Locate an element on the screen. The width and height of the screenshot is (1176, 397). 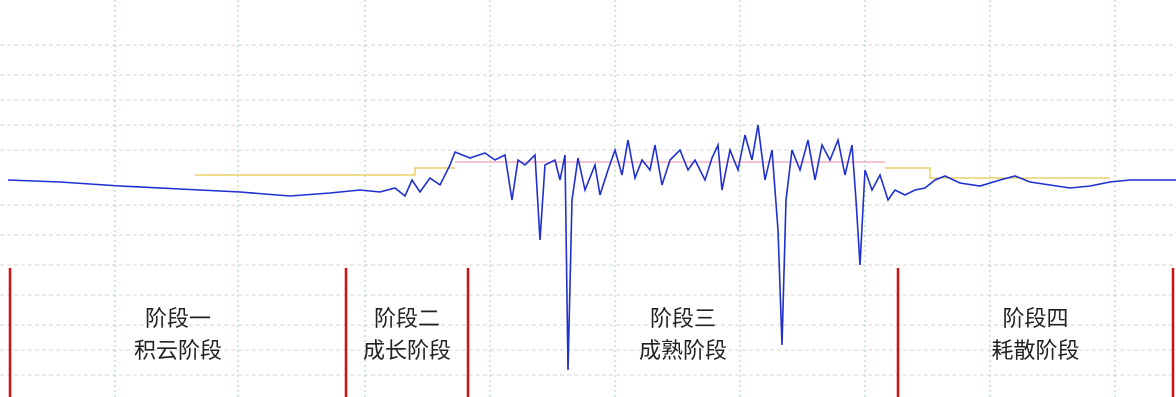
stage-label: 阶段三 is located at coordinates (683, 319).